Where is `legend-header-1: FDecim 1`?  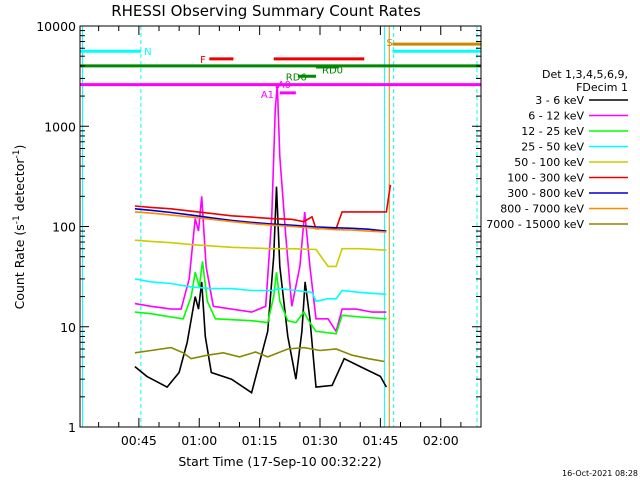
legend-header-1: FDecim 1 is located at coordinates (602, 87).